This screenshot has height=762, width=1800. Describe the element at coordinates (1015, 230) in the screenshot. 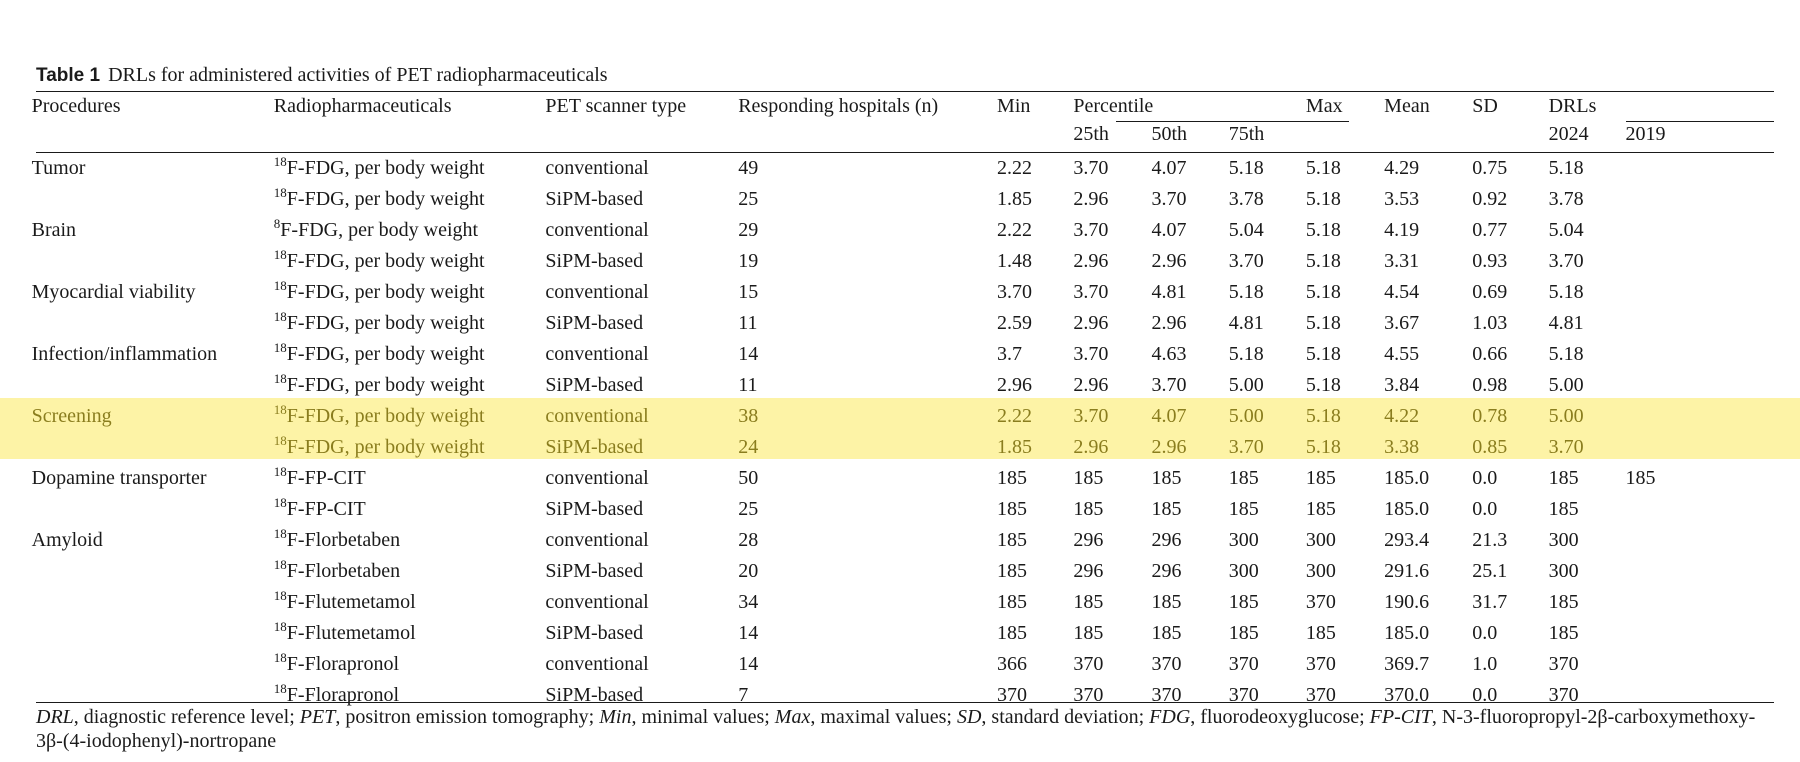

I see `cell-min: 2.22` at that location.